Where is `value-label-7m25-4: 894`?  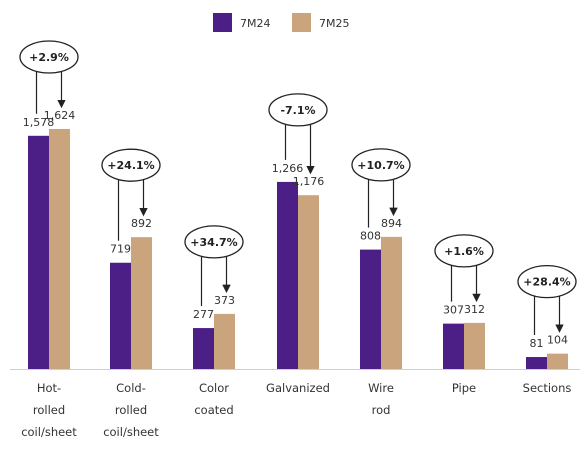 value-label-7m25-4: 894 is located at coordinates (391, 223).